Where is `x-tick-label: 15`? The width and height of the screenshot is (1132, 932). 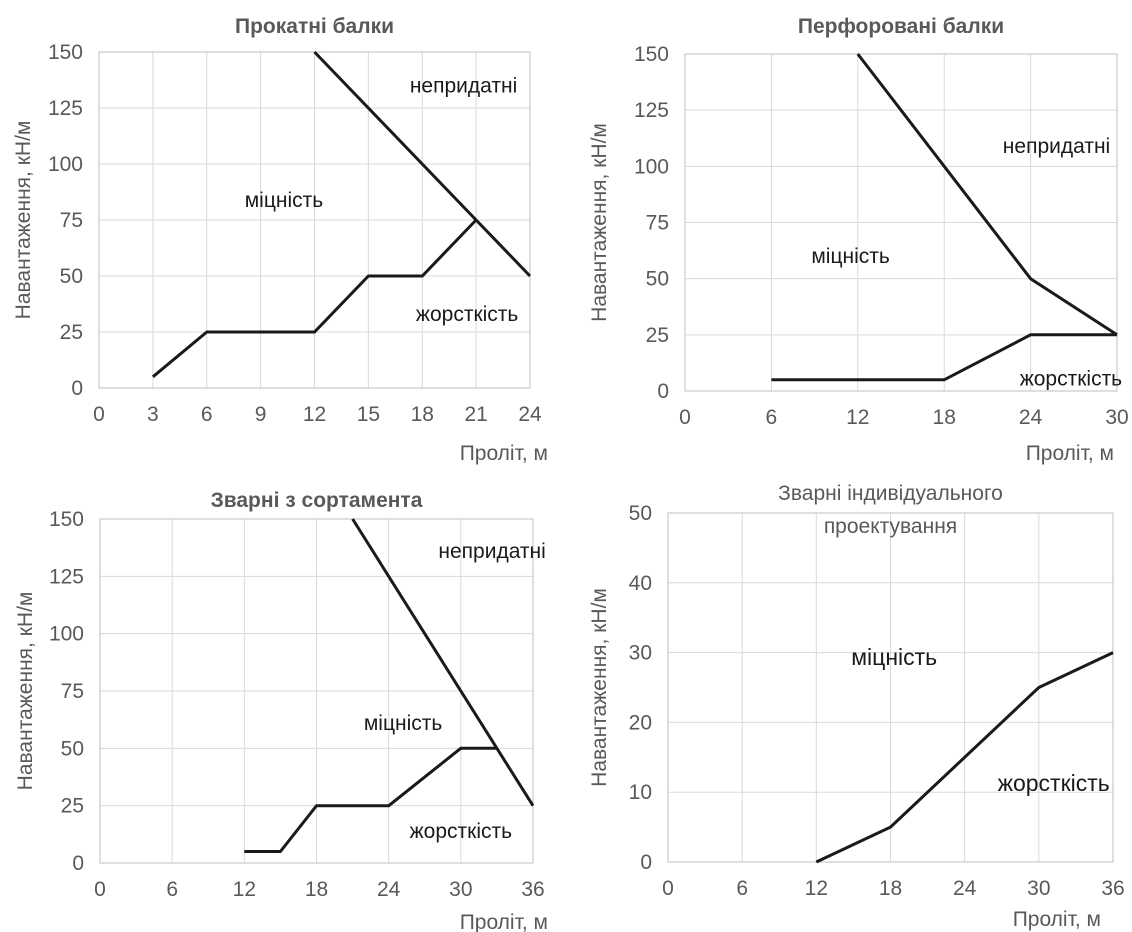
x-tick-label: 15 is located at coordinates (368, 414).